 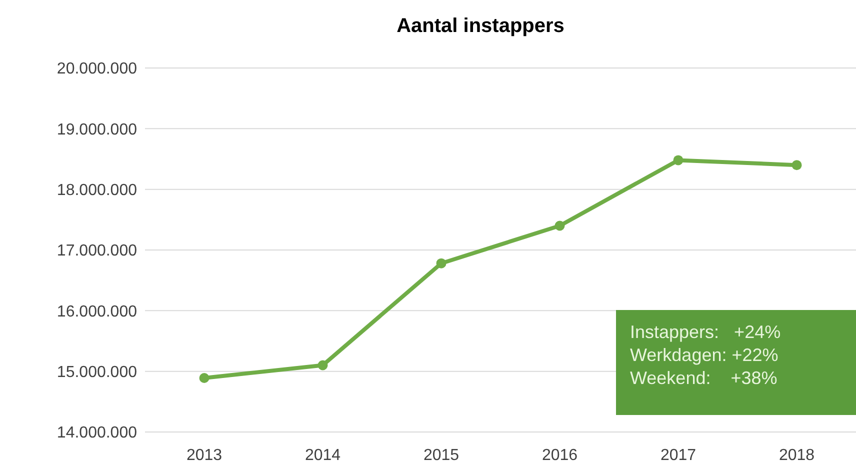 I want to click on y-tick-label: 14.000.000, so click(x=97, y=433).